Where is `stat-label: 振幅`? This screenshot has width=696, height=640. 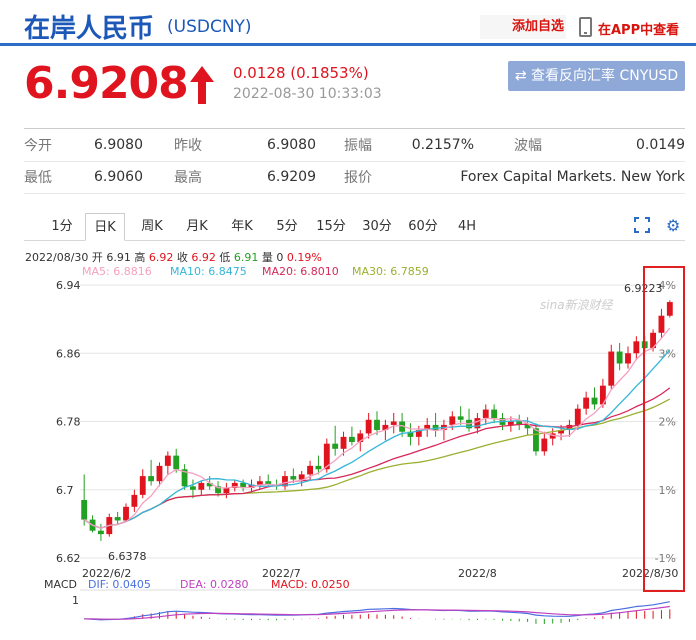 stat-label: 振幅 is located at coordinates (354, 145).